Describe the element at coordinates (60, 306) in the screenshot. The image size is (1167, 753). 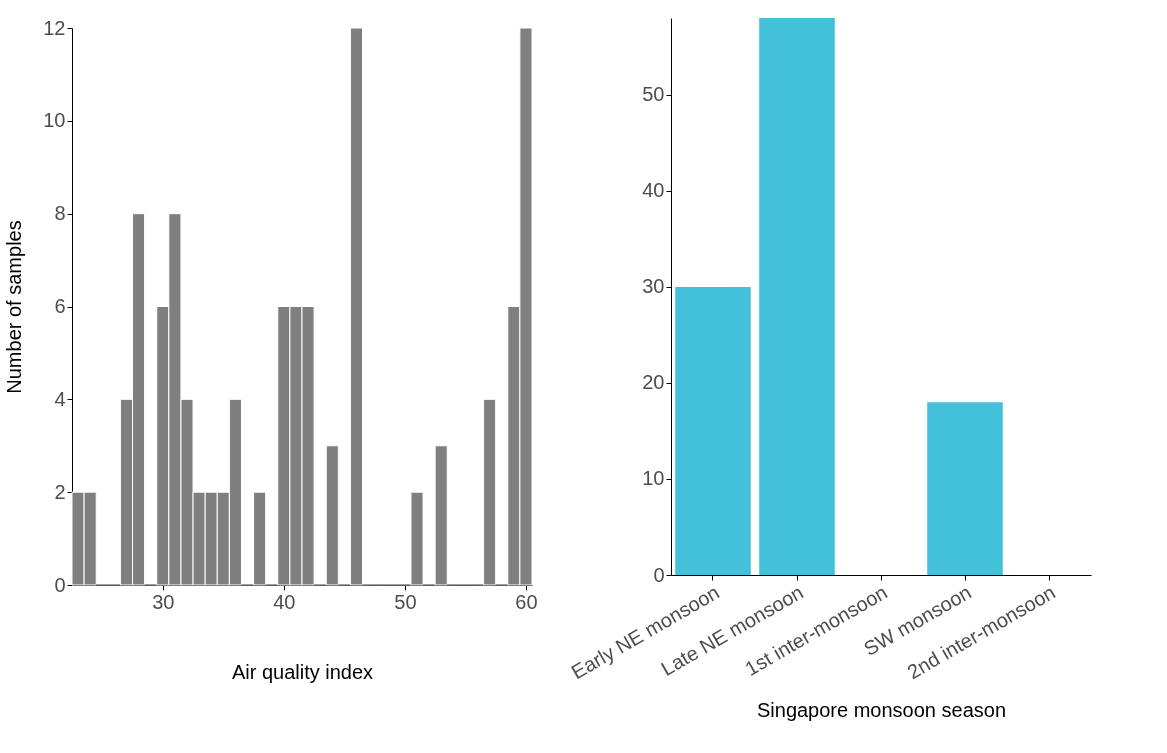
I see `y-tick-label: 6` at that location.